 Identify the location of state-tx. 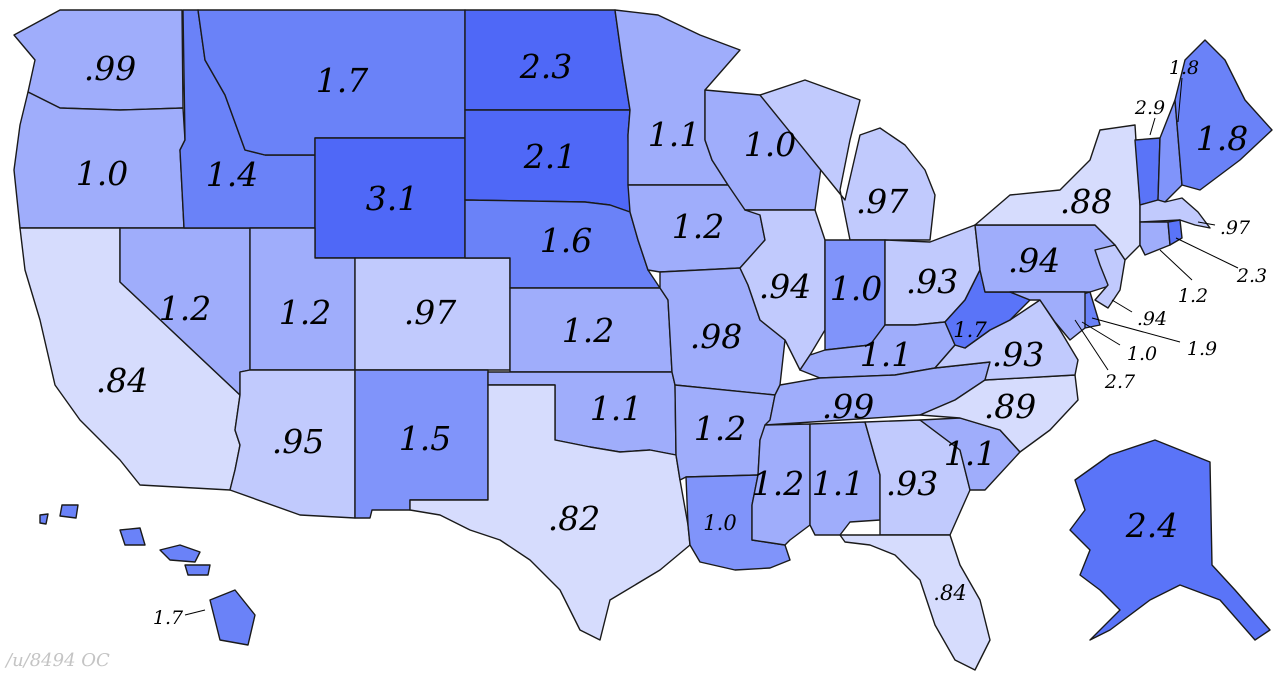
(550, 512).